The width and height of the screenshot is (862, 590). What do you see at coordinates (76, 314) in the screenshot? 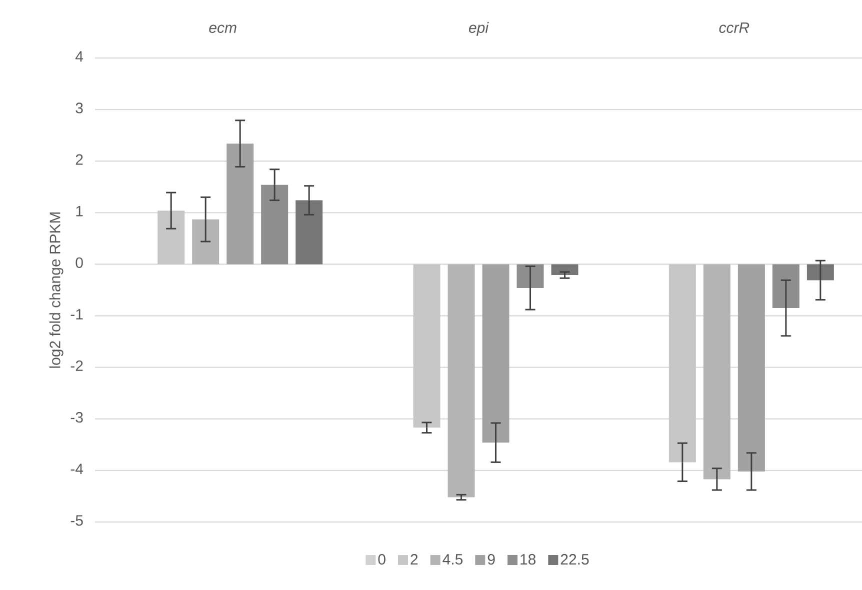
I see `y-tick-label: -1` at bounding box center [76, 314].